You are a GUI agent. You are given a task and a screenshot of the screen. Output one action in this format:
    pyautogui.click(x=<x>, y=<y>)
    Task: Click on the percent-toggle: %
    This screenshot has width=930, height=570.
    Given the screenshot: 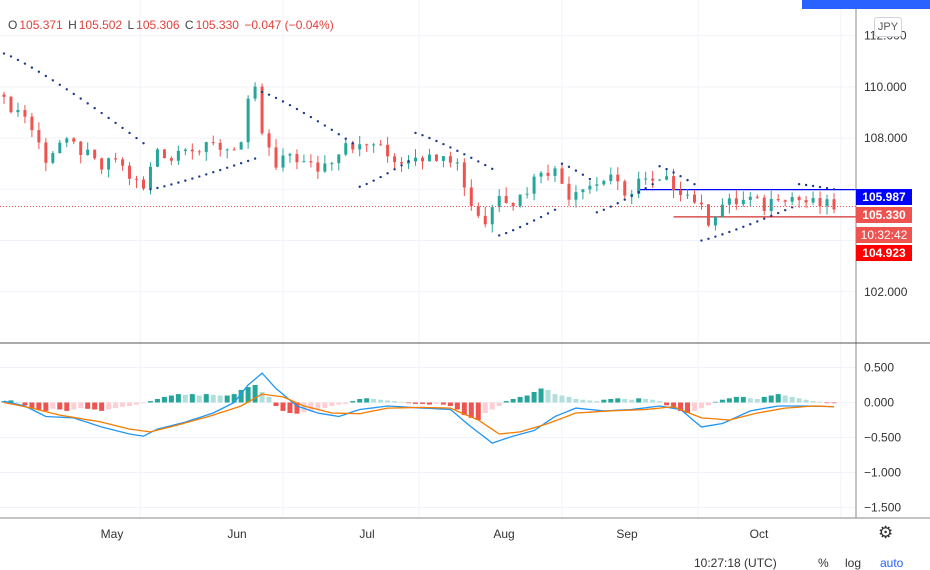 What is the action you would take?
    pyautogui.click(x=823, y=563)
    